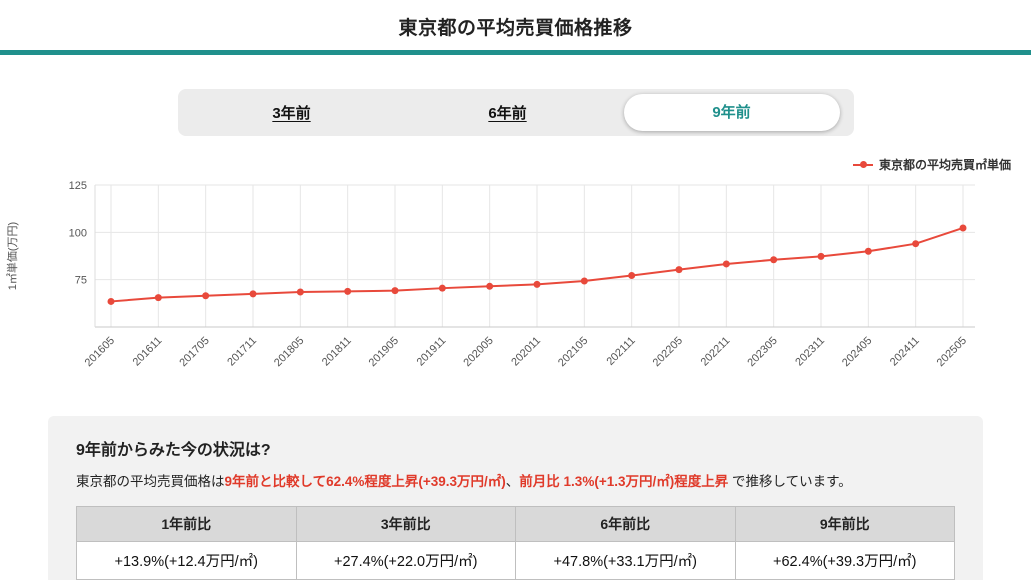 The width and height of the screenshot is (1031, 580). What do you see at coordinates (790, 481) in the screenshot?
I see `sentence-segment: で推移しています。` at bounding box center [790, 481].